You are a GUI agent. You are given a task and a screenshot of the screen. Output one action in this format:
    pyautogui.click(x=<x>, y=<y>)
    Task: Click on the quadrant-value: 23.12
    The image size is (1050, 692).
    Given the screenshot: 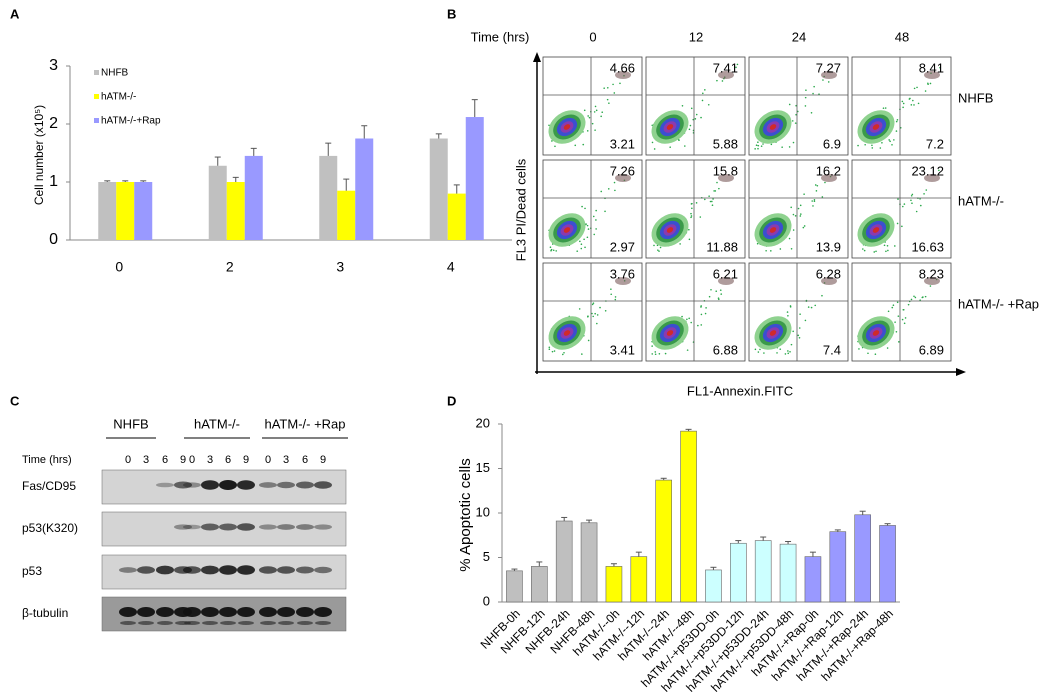 What is the action you would take?
    pyautogui.click(x=927, y=170)
    